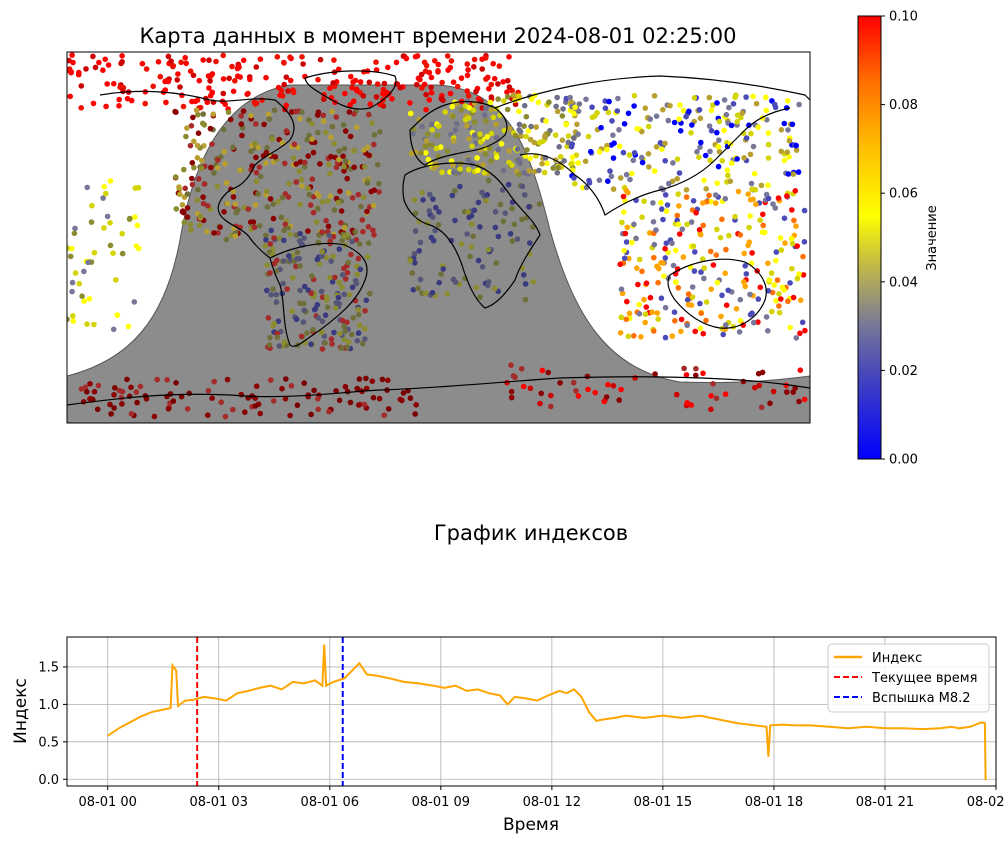 Image resolution: width=1006 pixels, height=843 pixels. Describe the element at coordinates (438, 391) in the screenshot. I see `antarctica-coast` at that location.